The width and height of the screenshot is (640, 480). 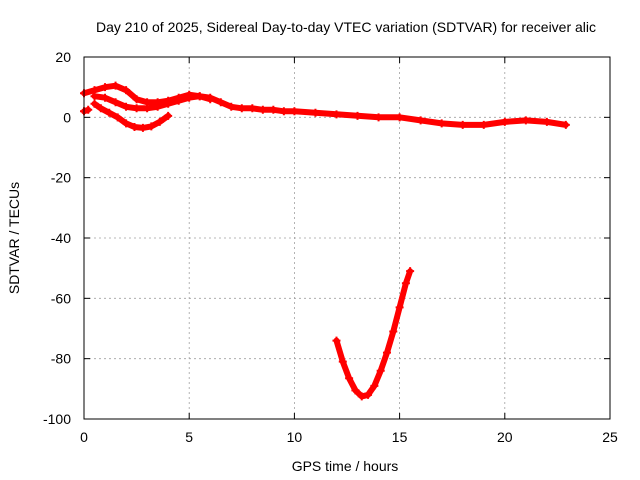 I want to click on x-tick-label: 20, so click(x=505, y=437).